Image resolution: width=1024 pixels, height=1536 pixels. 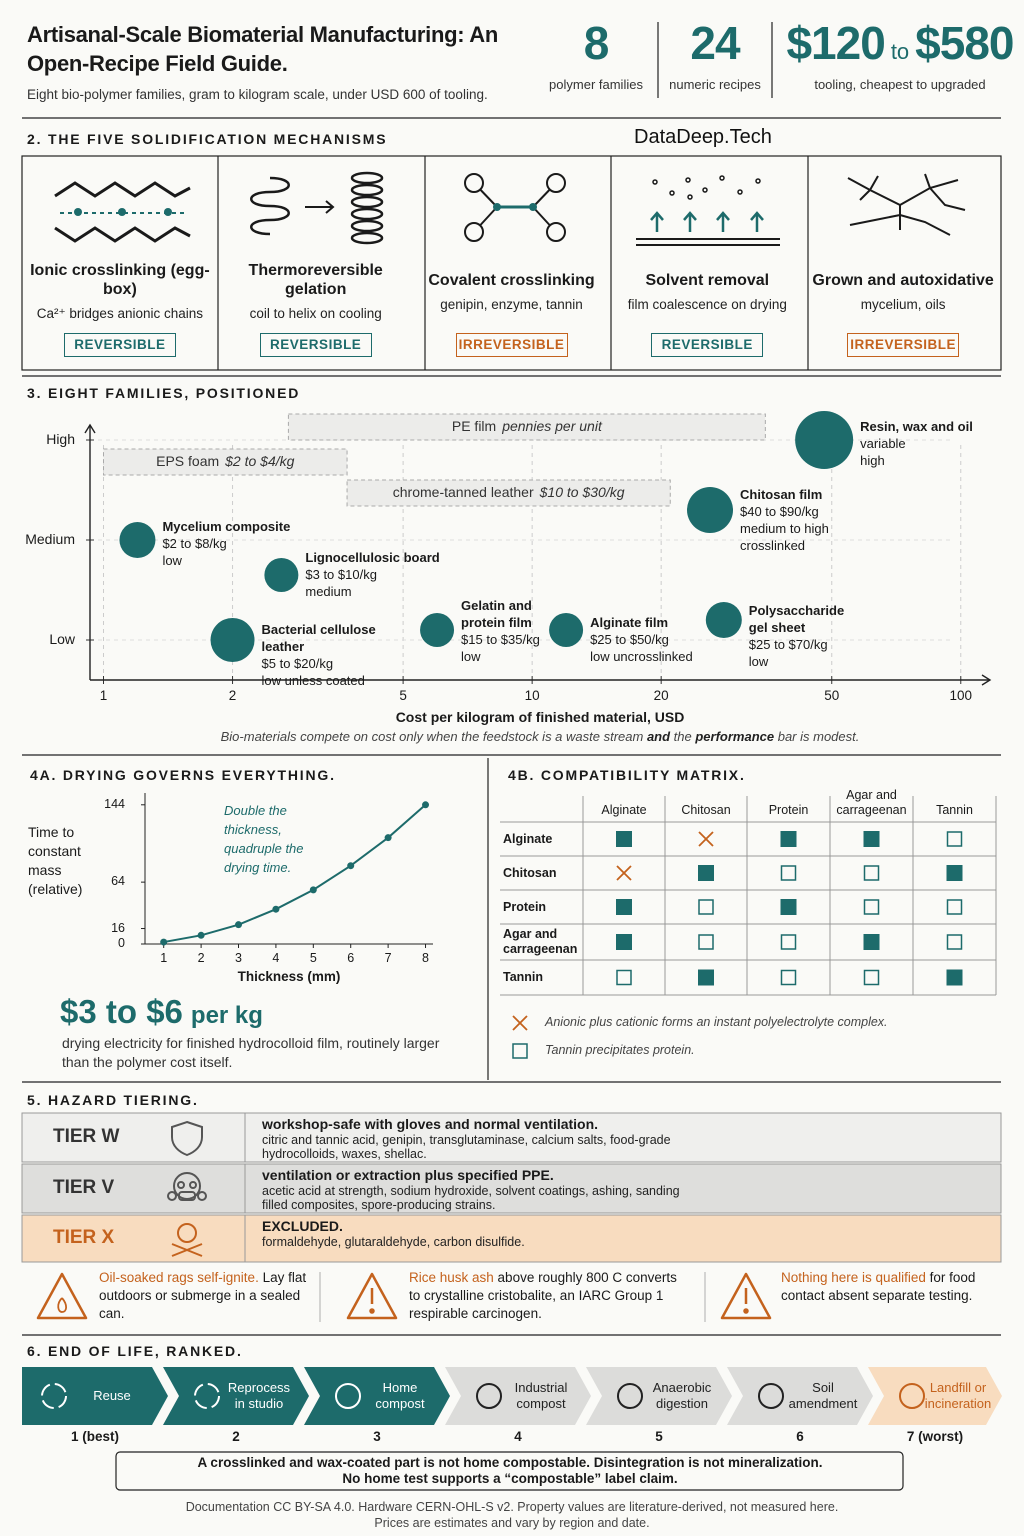 What do you see at coordinates (236, 1436) in the screenshot?
I see `step-rank: 2` at bounding box center [236, 1436].